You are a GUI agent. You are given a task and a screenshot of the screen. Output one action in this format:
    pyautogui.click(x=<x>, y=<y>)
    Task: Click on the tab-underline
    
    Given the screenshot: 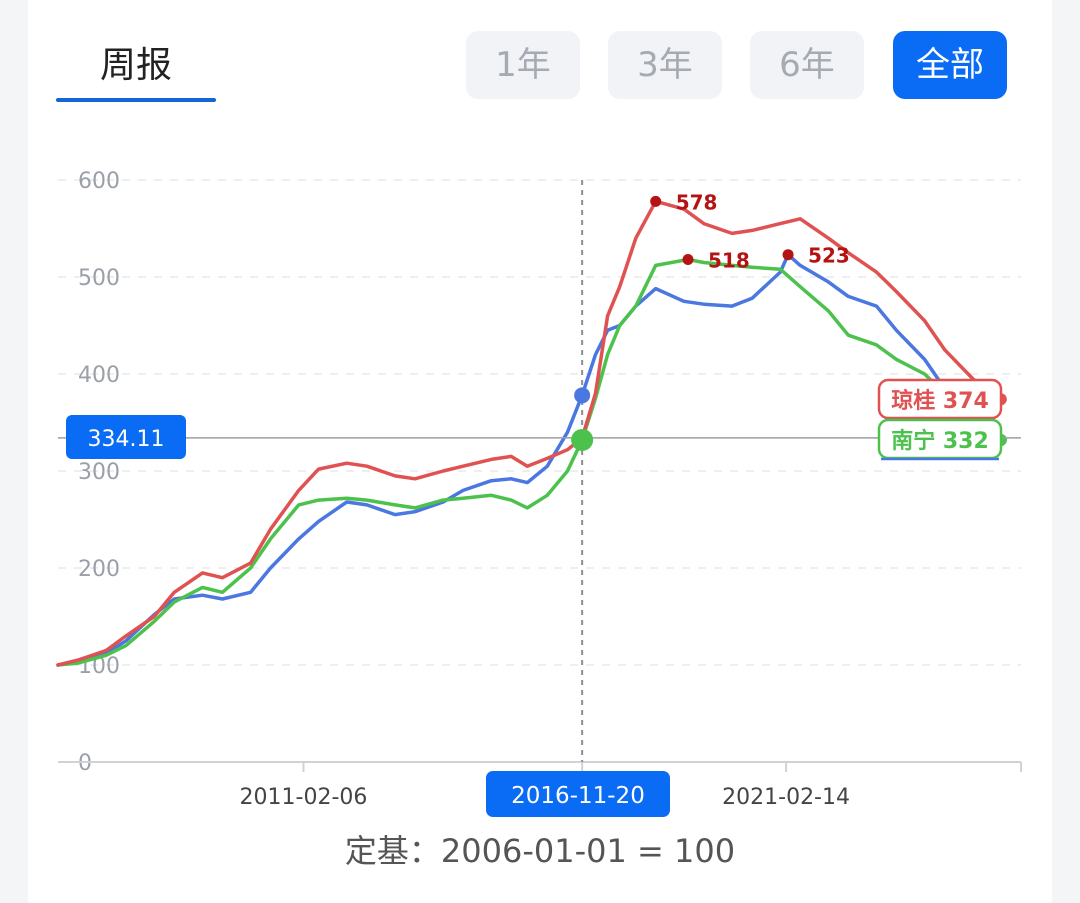 What is the action you would take?
    pyautogui.click(x=136, y=100)
    